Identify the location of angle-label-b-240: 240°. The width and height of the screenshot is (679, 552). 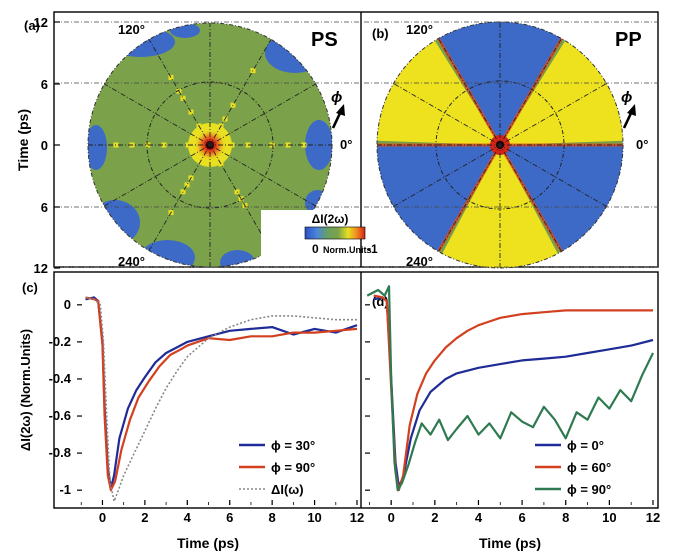
(419, 261).